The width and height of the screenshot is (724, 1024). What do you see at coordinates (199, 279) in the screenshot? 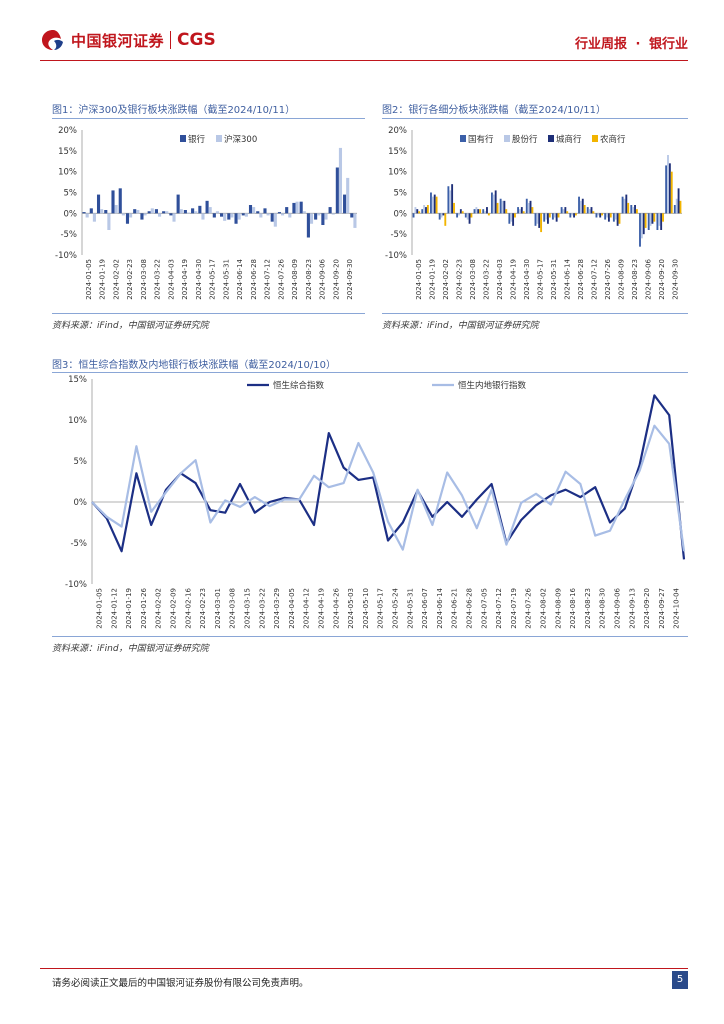
I see `chart0-xtick-label: 2024-04-30` at bounding box center [199, 279].